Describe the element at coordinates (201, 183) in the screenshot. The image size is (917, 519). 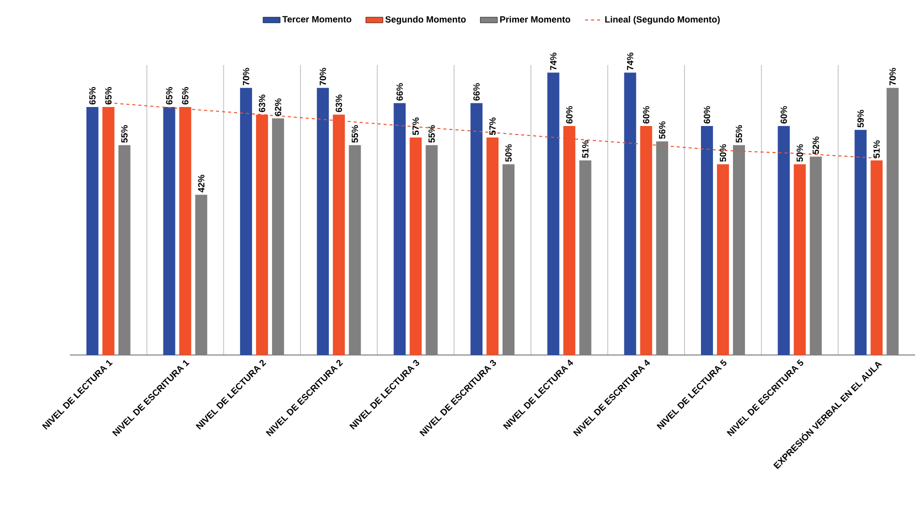
I see `data-label: 42%` at that location.